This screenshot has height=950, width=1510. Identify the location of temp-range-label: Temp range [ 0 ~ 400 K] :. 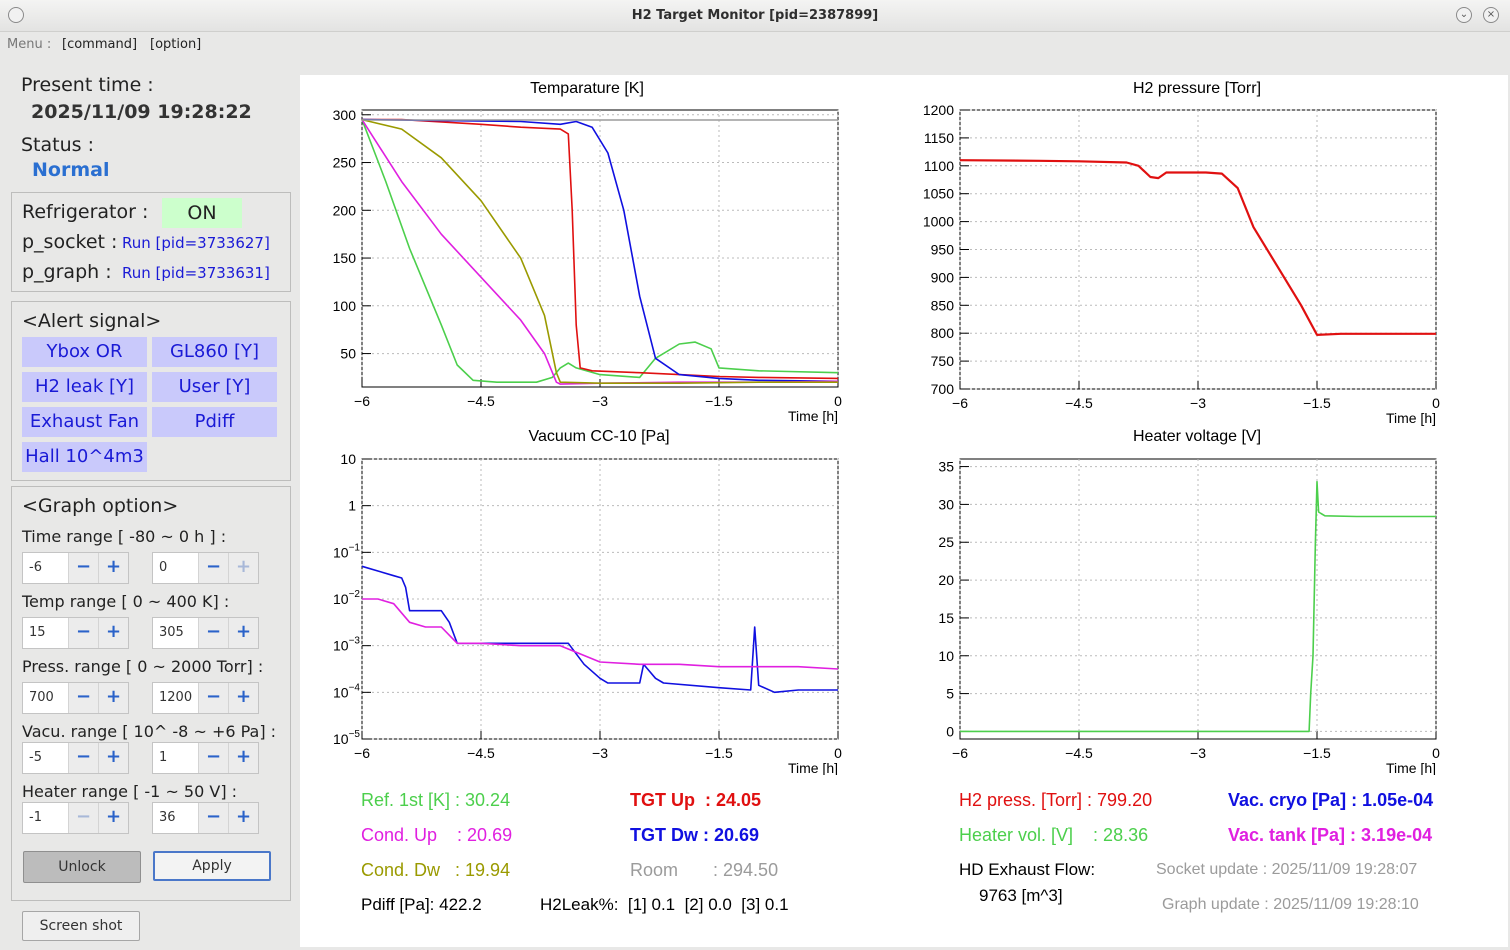
(126, 601).